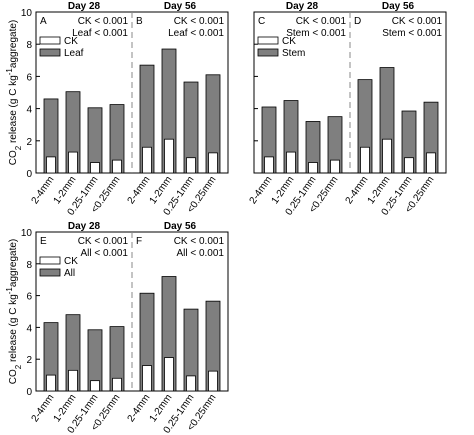 The width and height of the screenshot is (474, 435). I want to click on panel-letter: B, so click(139, 21).